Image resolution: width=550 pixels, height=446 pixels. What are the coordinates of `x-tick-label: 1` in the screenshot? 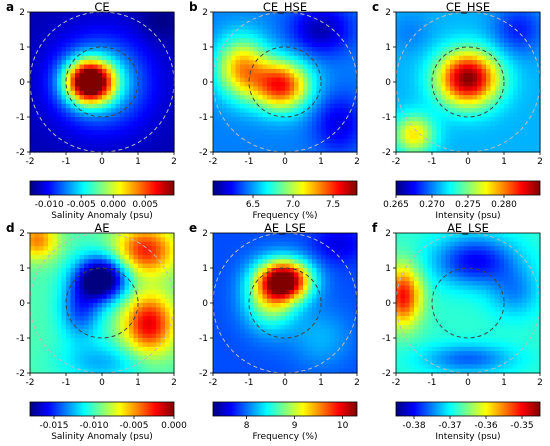 It's located at (138, 383).